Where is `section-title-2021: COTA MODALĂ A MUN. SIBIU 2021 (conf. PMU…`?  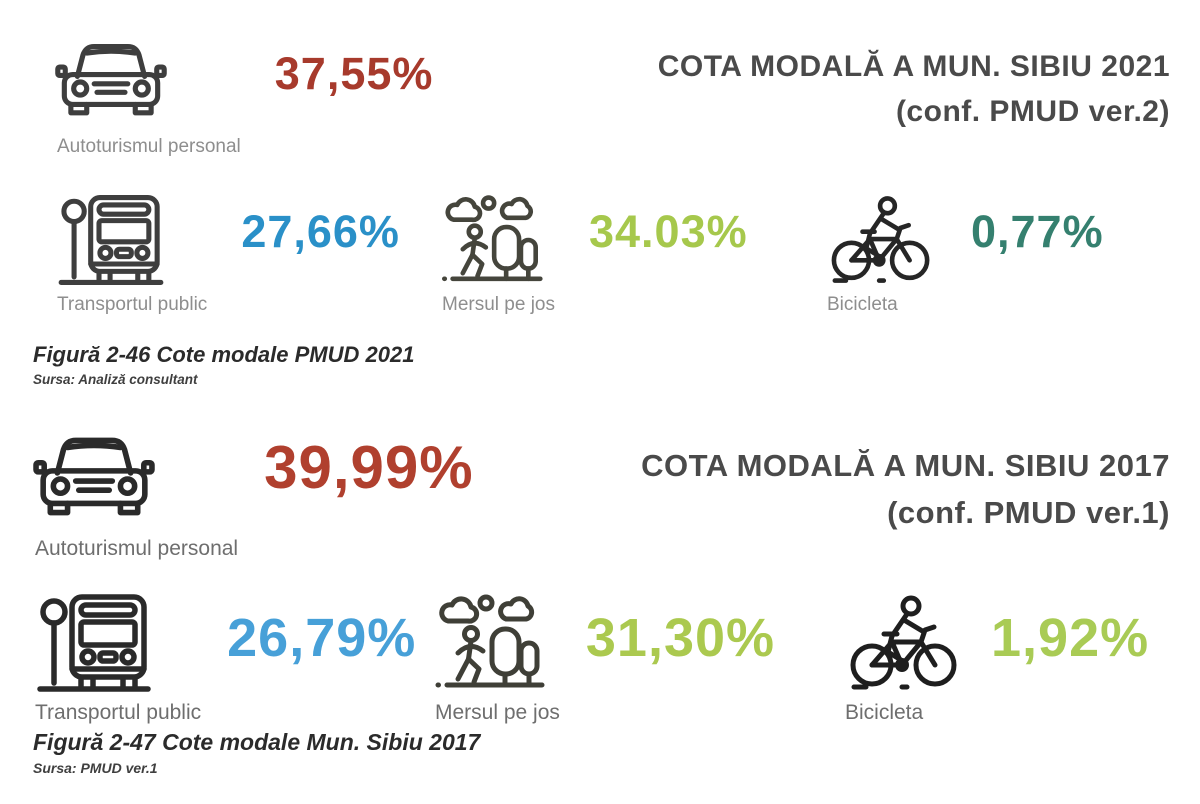
section-title-2021: COTA MODALĂ A MUN. SIBIU 2021 (conf. PMU… is located at coordinates (914, 89).